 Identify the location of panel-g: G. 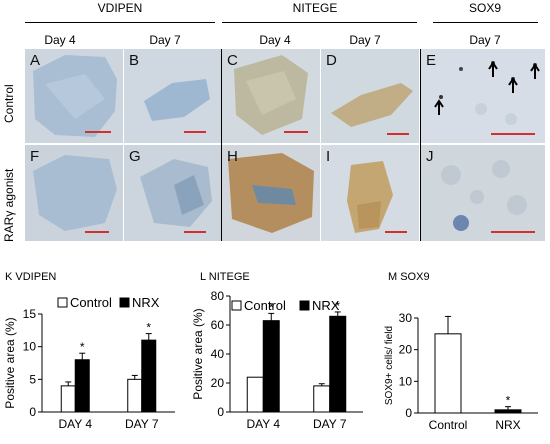
(172, 193).